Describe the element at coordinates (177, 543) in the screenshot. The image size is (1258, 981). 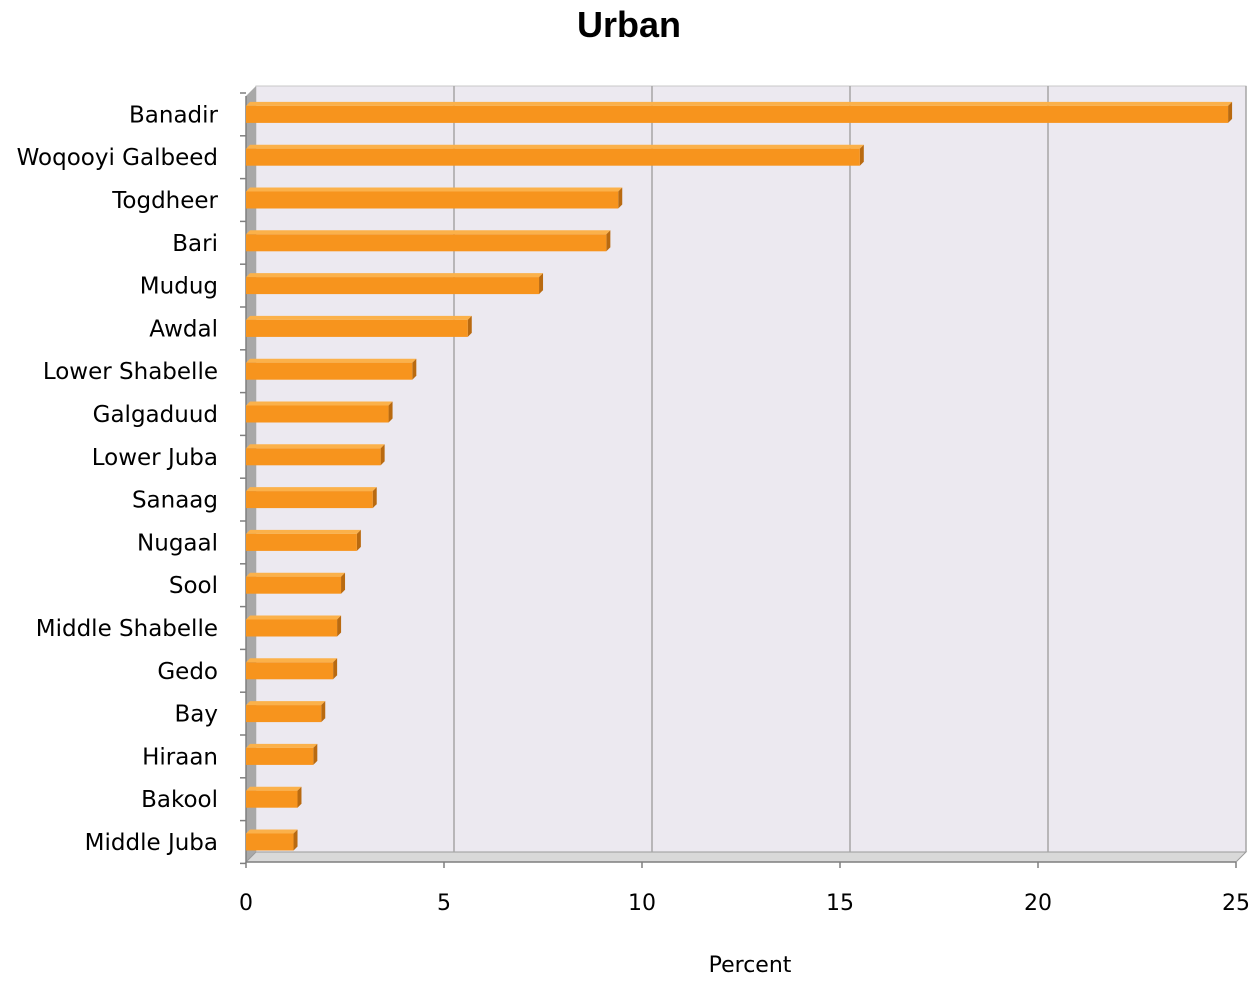
I see `category-label: Nugaal` at that location.